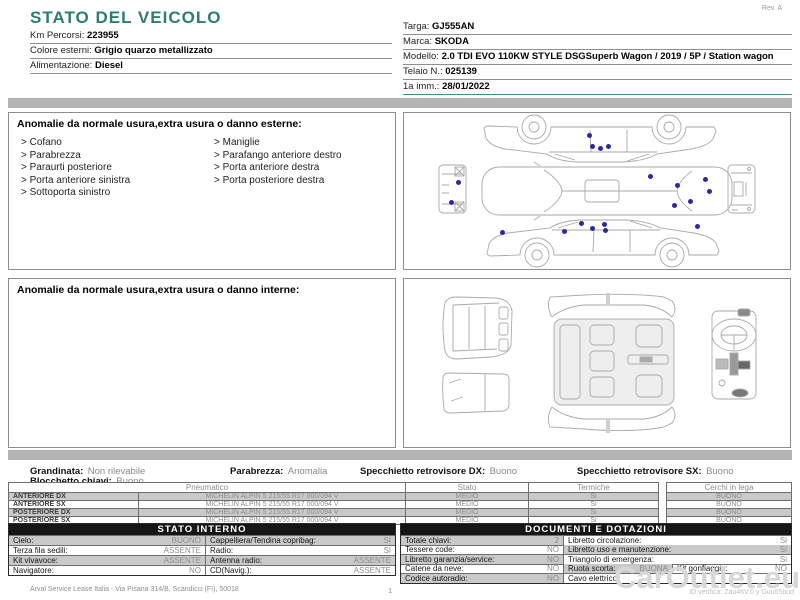  Describe the element at coordinates (416, 26) in the screenshot. I see `info-label: Targa:` at that location.